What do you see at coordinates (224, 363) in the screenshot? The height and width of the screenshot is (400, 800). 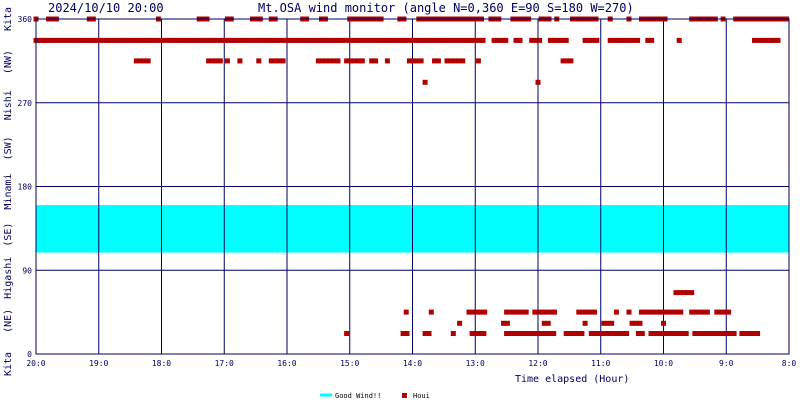 I see `x-tick-label: 17:0` at bounding box center [224, 363].